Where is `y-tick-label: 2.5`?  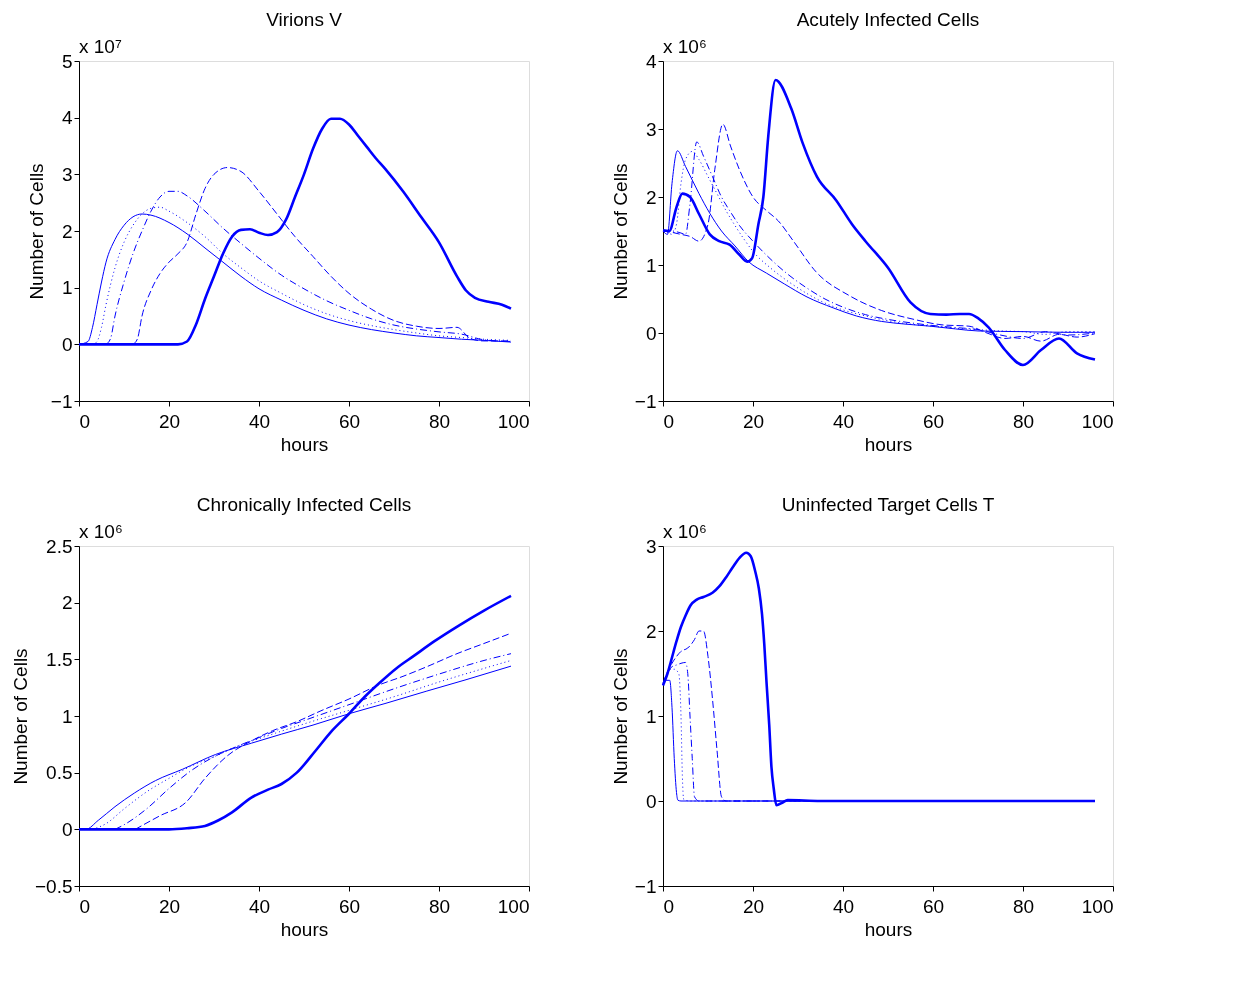
y-tick-label: 2.5 is located at coordinates (59, 546).